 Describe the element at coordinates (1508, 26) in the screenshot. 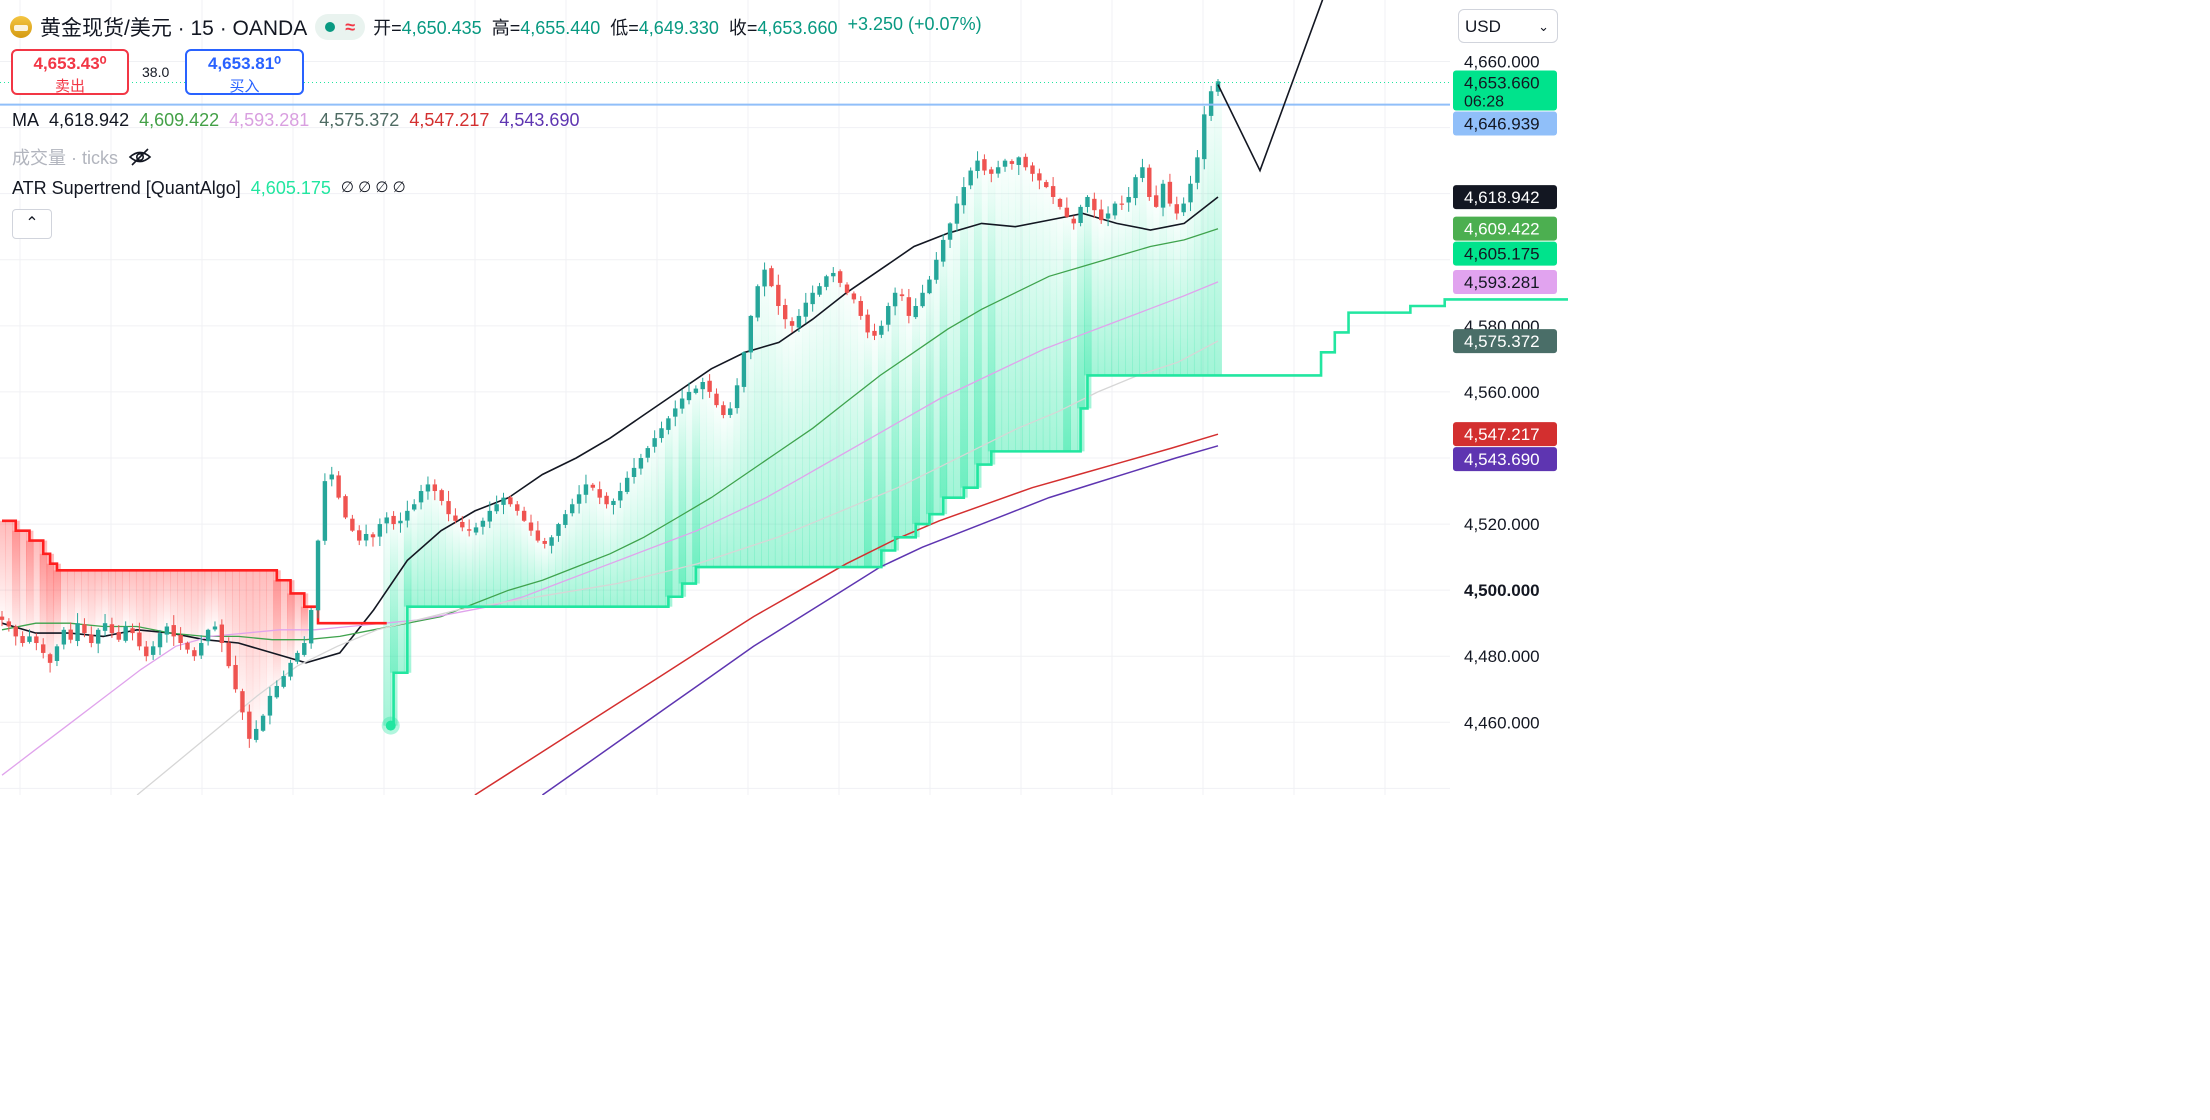

I see `currency-select: USD ⌄` at that location.